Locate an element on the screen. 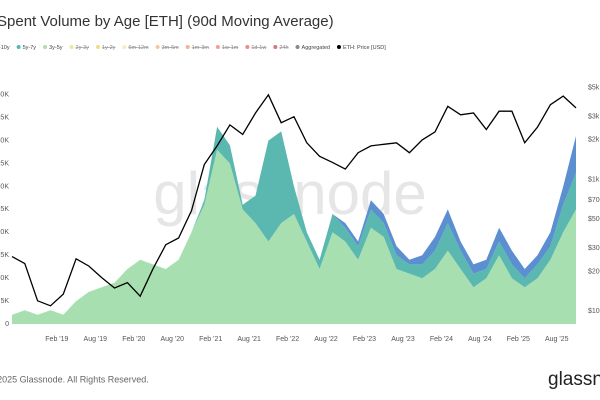  y2-tick-label: $700 is located at coordinates (594, 200).